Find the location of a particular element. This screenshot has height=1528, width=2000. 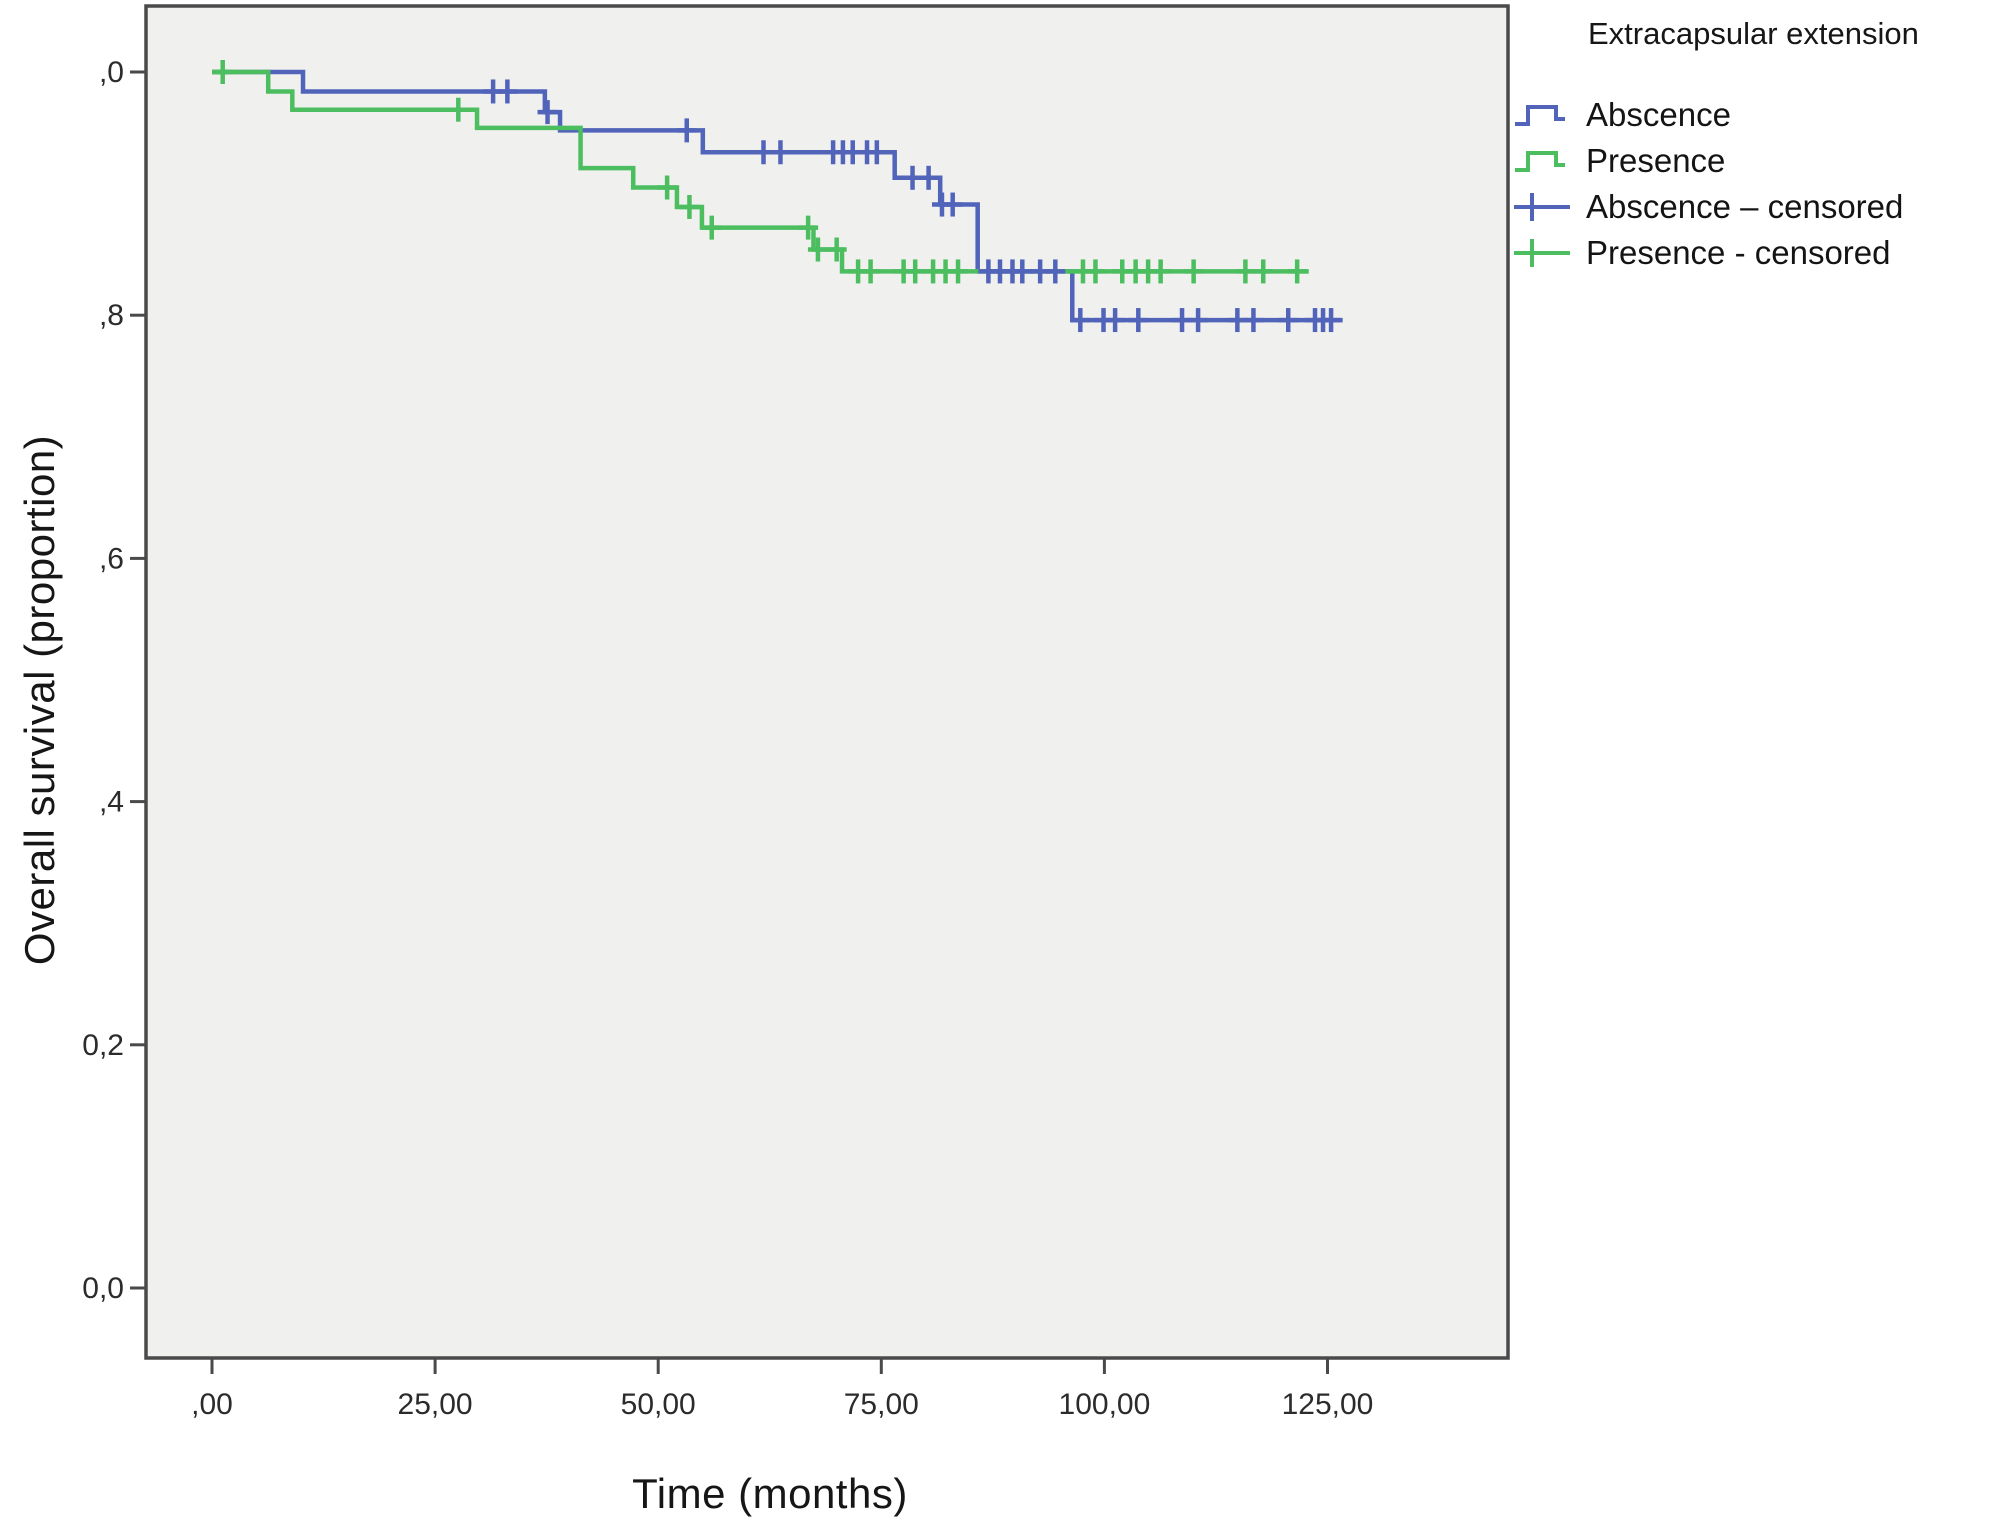

abscence-censored-plus-icon is located at coordinates (1542, 207).